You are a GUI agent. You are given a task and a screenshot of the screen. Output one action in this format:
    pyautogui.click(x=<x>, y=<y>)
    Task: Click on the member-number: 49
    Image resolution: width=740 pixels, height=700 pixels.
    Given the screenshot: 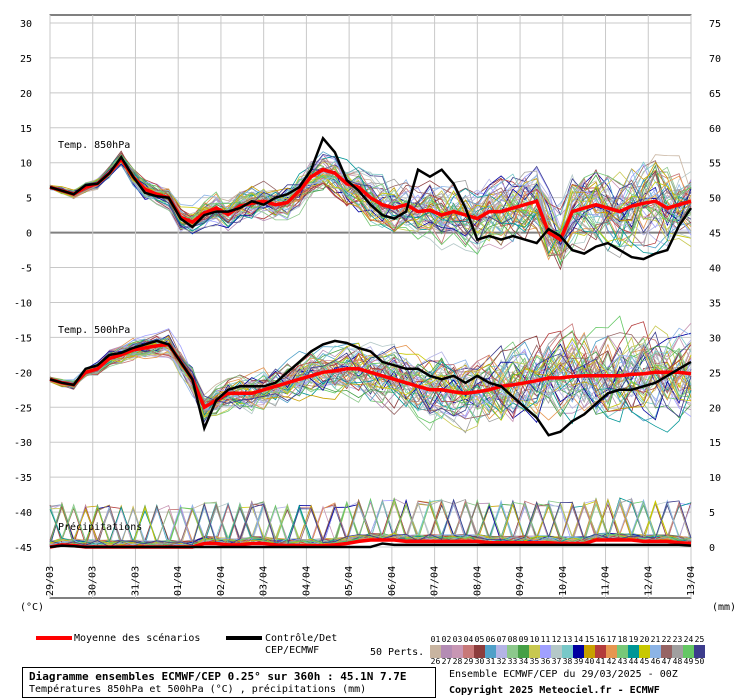 What is the action you would take?
    pyautogui.click(x=688, y=661)
    